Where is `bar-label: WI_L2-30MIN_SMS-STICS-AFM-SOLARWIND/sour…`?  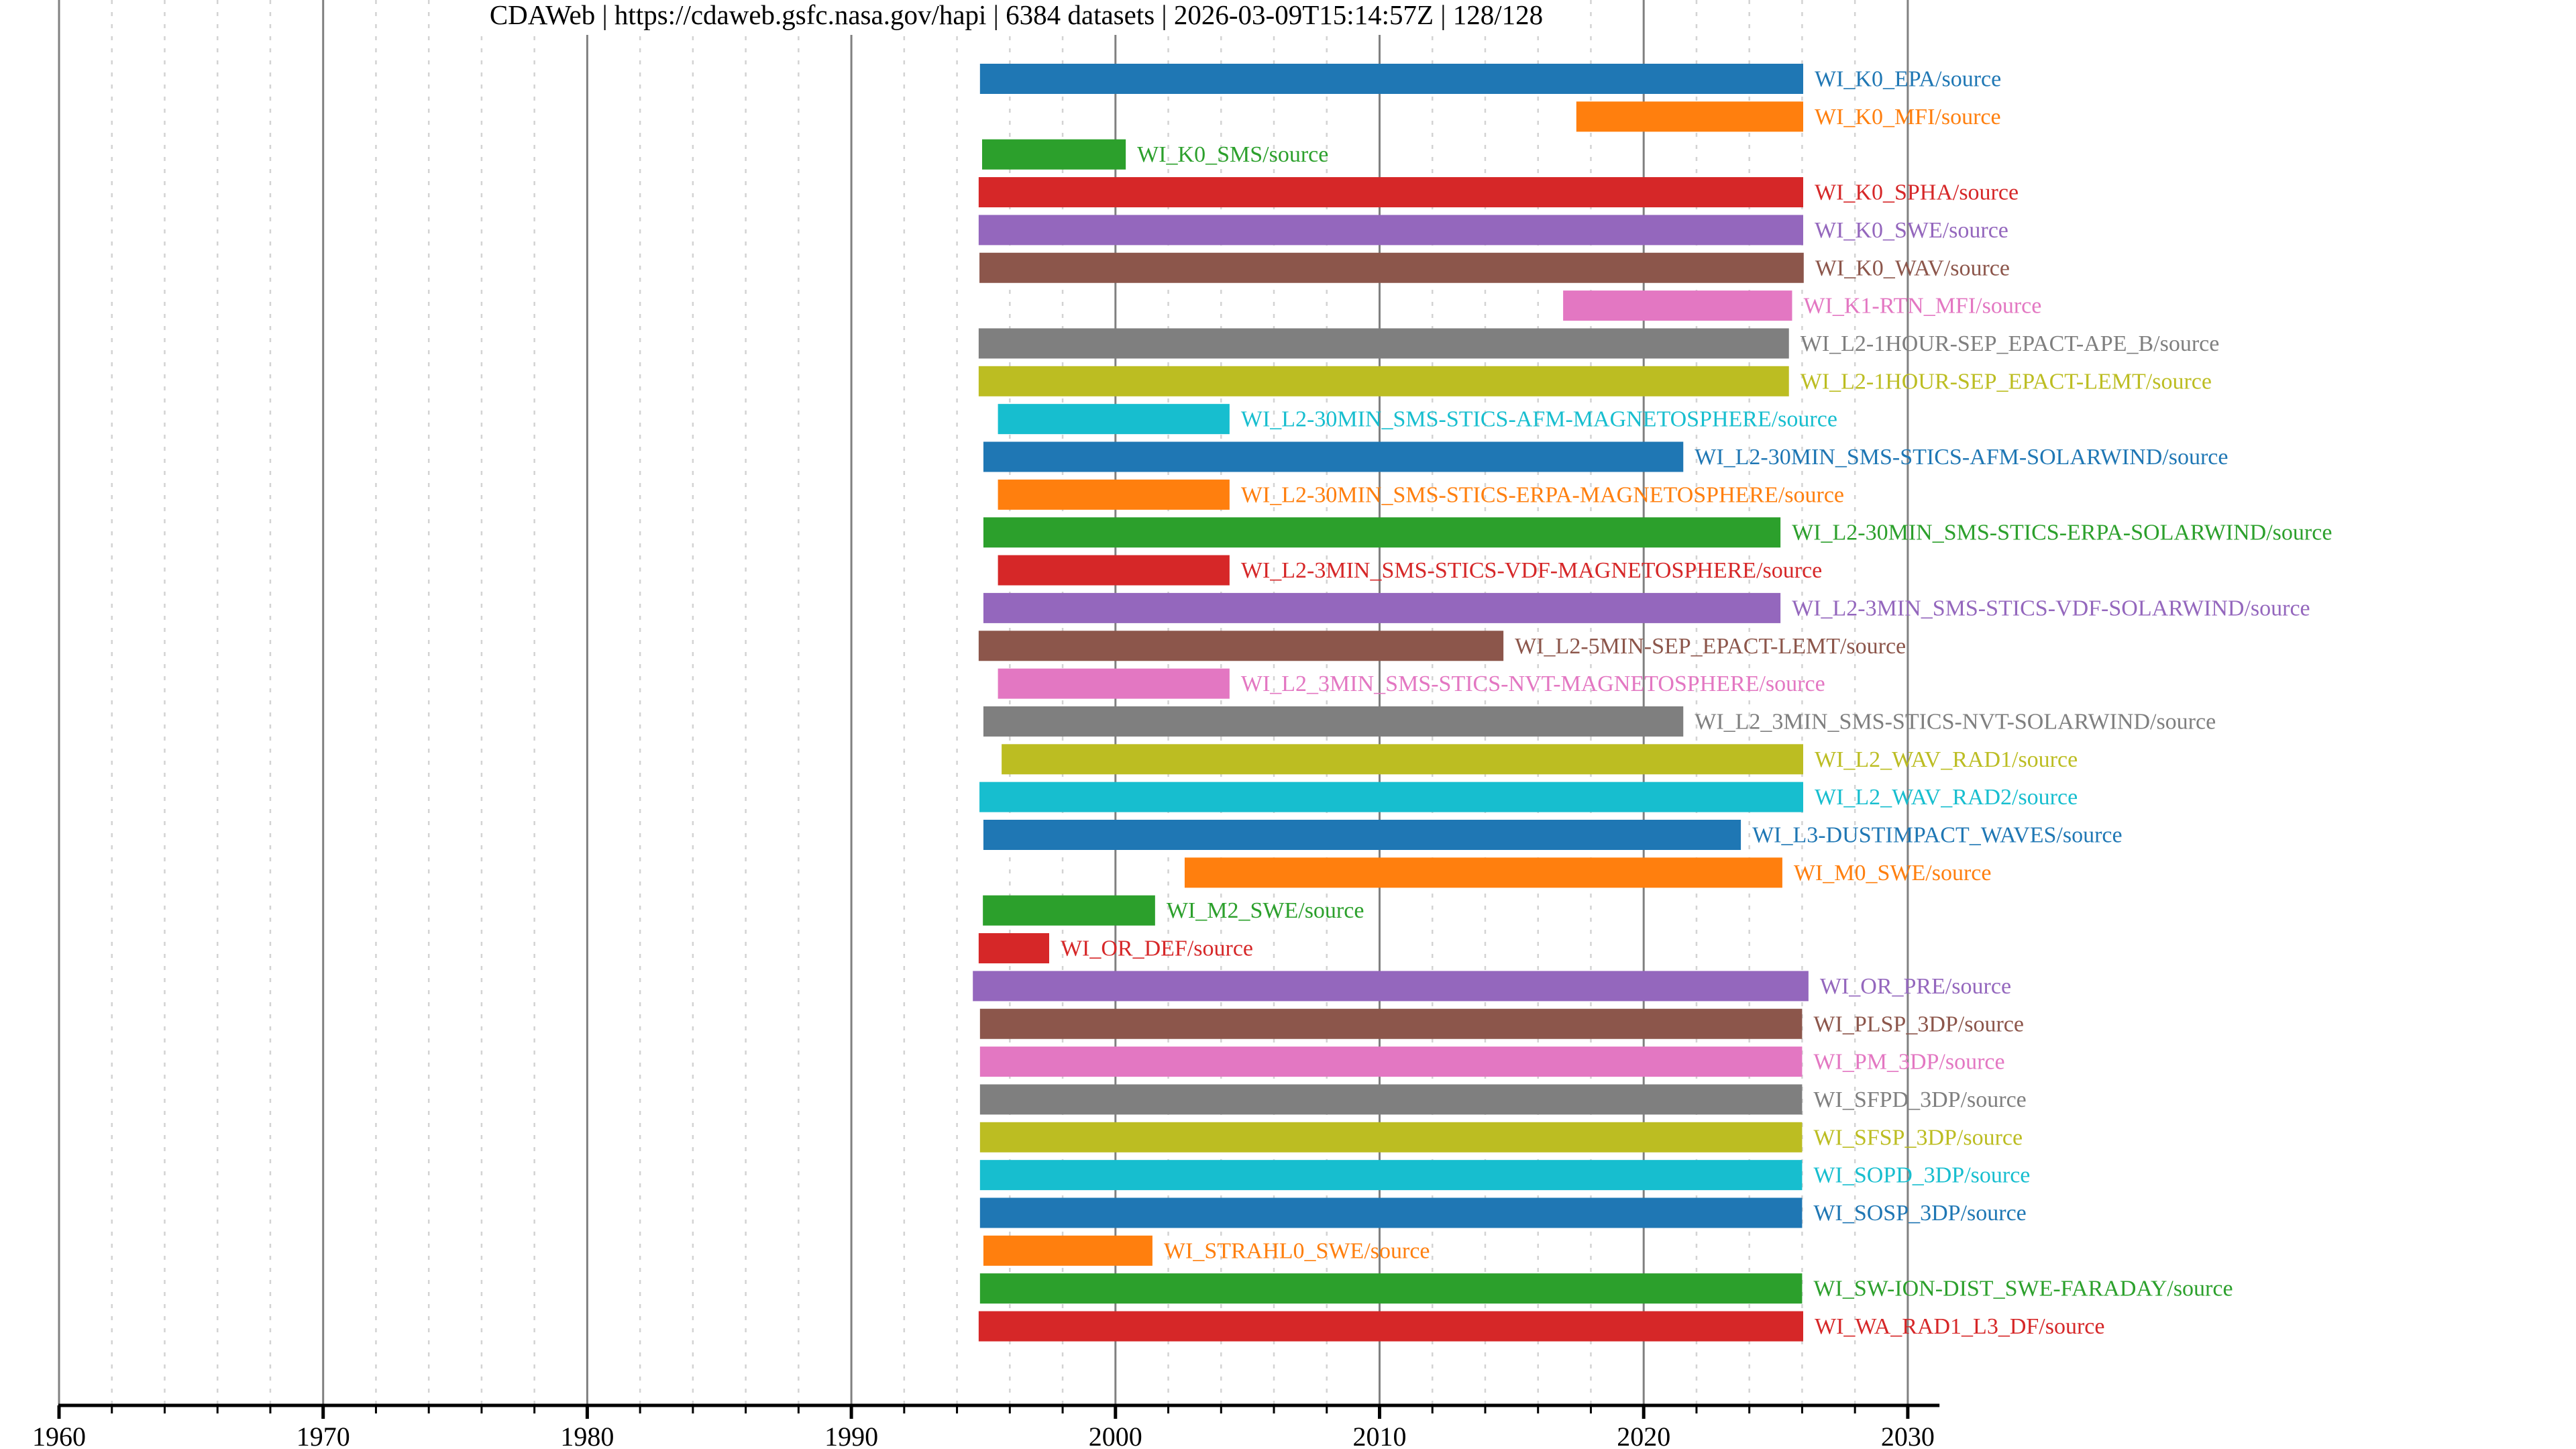
bar-label: WI_L2-30MIN_SMS-STICS-AFM-SOLARWIND/sour… is located at coordinates (1961, 457).